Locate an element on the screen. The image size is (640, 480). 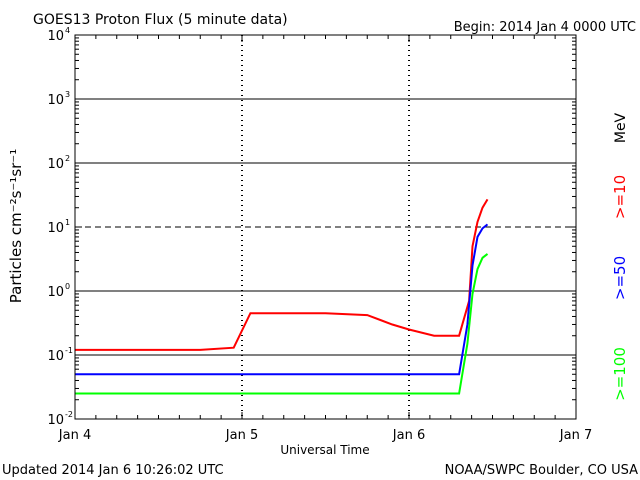
x-tick-label: Jan 7 is located at coordinates (575, 435).